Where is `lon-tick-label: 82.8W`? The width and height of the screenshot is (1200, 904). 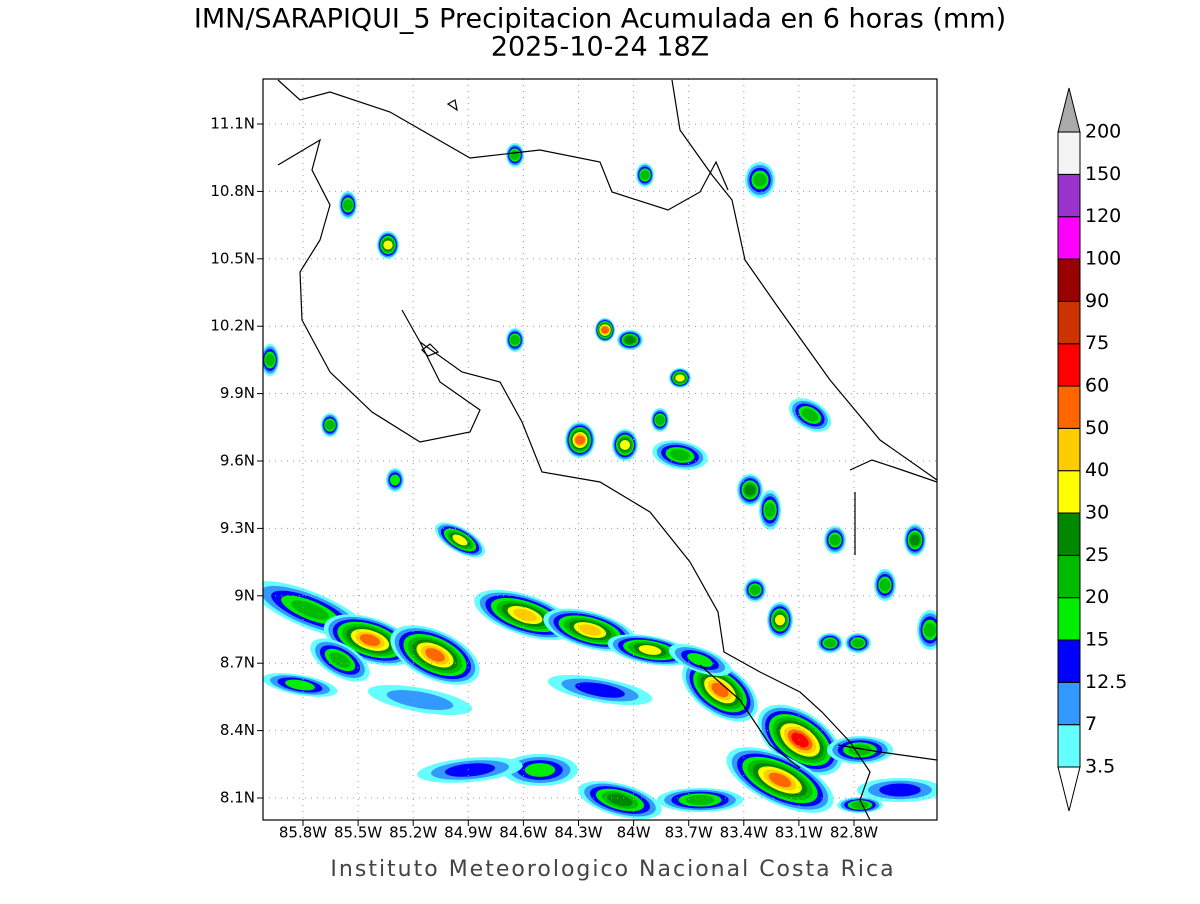
lon-tick-label: 82.8W is located at coordinates (854, 833).